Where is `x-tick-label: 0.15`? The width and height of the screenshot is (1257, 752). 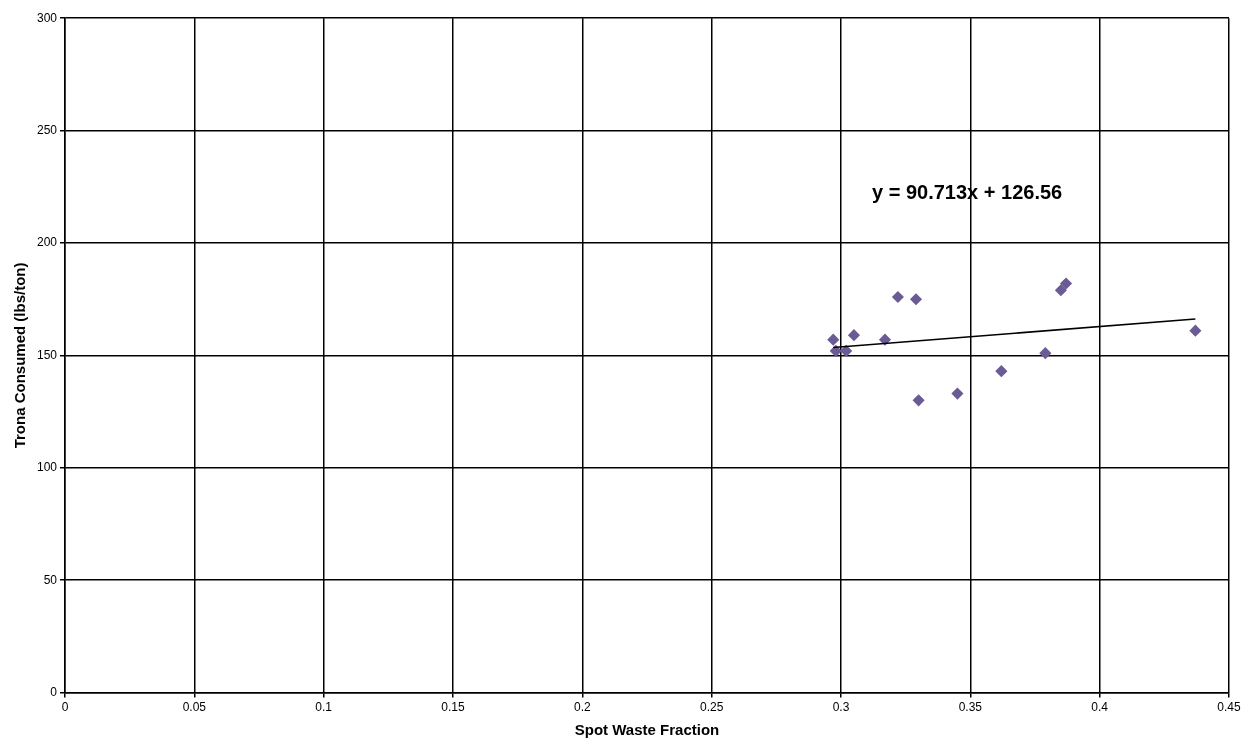 x-tick-label: 0.15 is located at coordinates (453, 707).